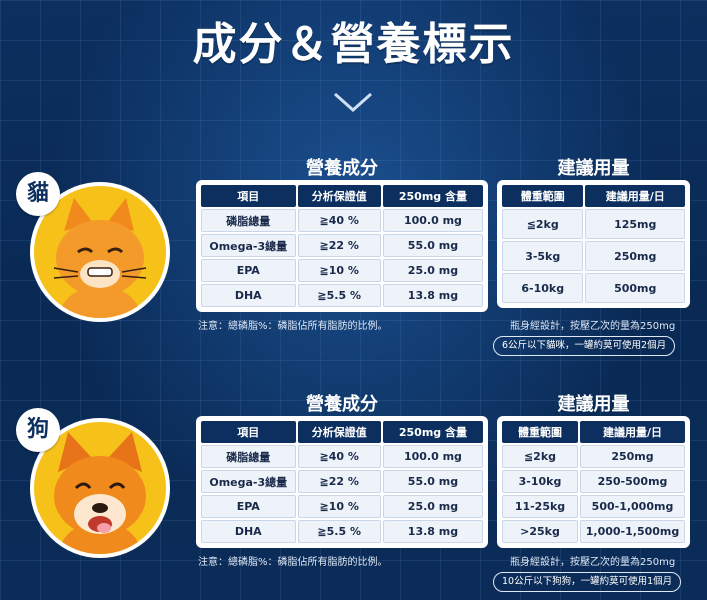 The width and height of the screenshot is (707, 600). I want to click on dog-dosage-note: 瓶身經設計，按壓乙次的量為250mg, so click(593, 562).